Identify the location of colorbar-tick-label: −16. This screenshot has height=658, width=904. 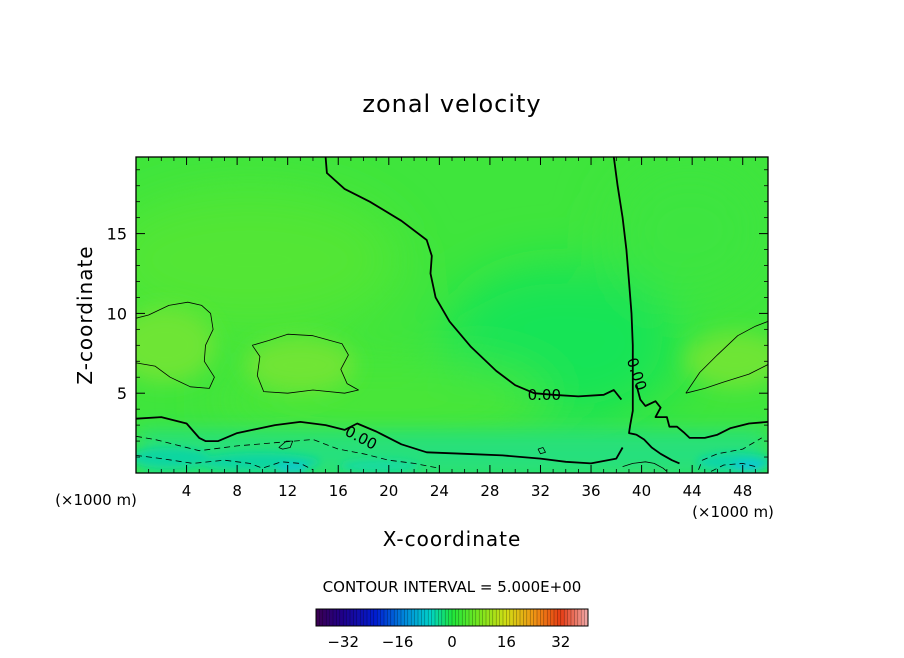
(398, 642).